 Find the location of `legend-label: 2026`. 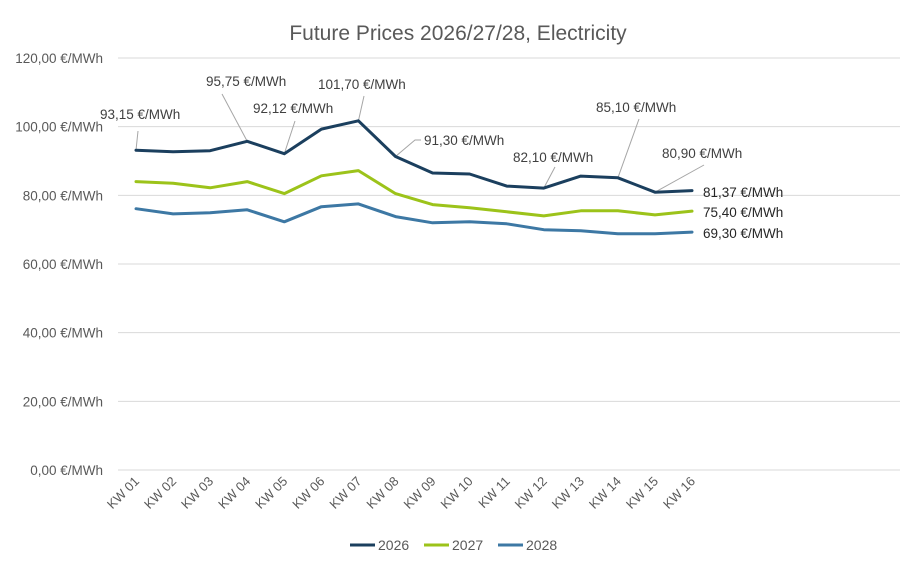

legend-label: 2026 is located at coordinates (393, 545).